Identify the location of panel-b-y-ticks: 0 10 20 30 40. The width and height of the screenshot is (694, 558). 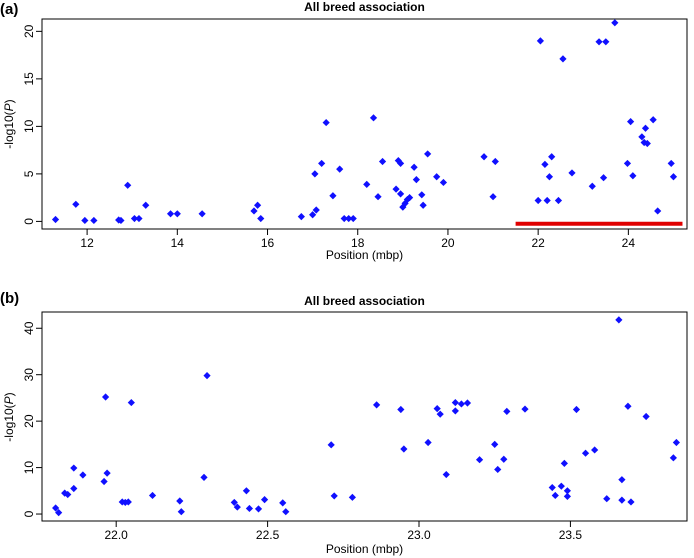
(32, 419).